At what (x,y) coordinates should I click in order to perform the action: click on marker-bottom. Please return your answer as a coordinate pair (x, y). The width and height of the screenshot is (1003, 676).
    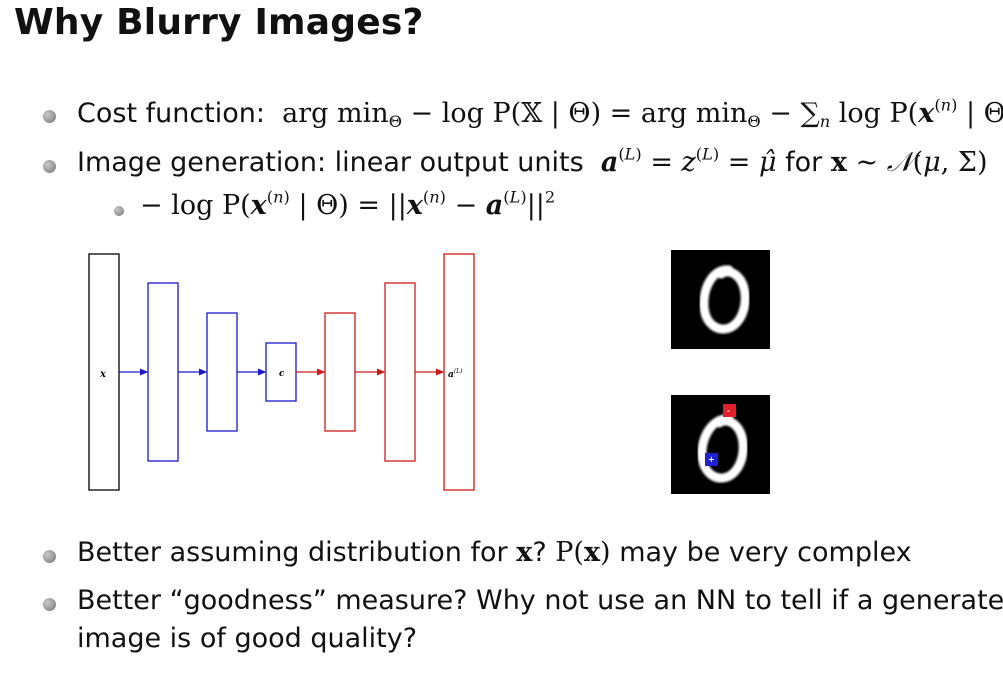
    Looking at the image, I should click on (711, 459).